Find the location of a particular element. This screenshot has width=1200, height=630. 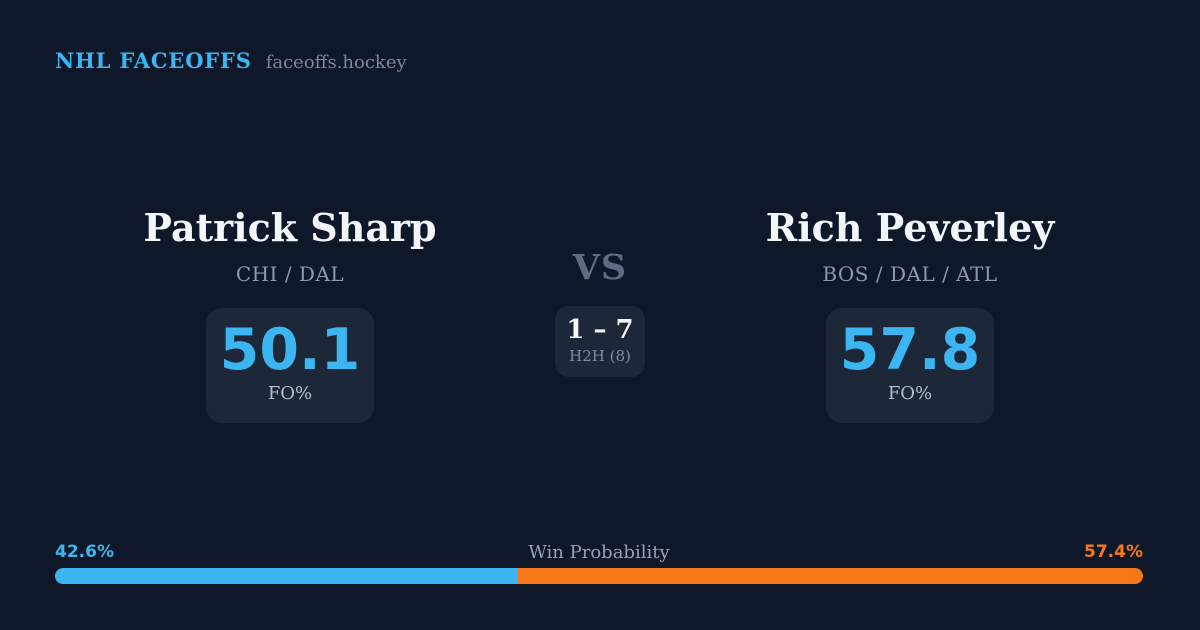

player-left-name: Patrick Sharp is located at coordinates (290, 227).